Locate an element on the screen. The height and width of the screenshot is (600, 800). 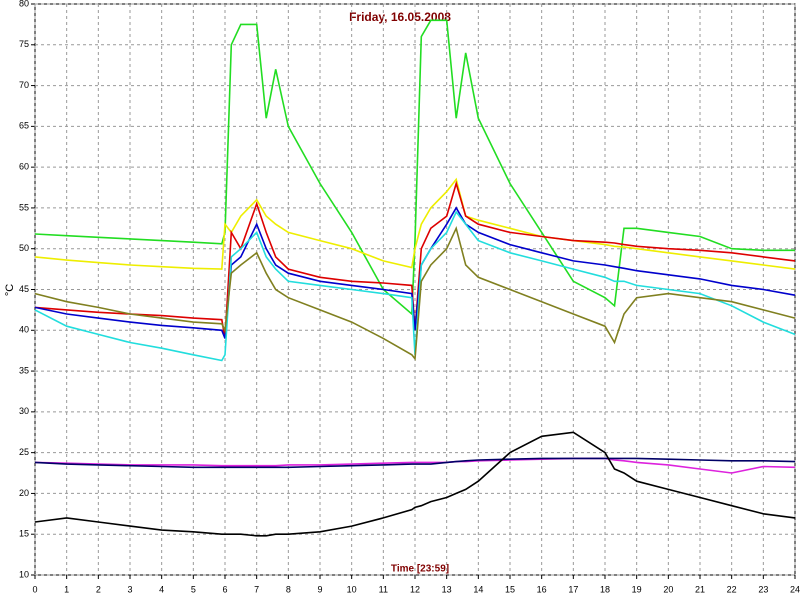
x-tick-label: 4 is located at coordinates (161, 589).